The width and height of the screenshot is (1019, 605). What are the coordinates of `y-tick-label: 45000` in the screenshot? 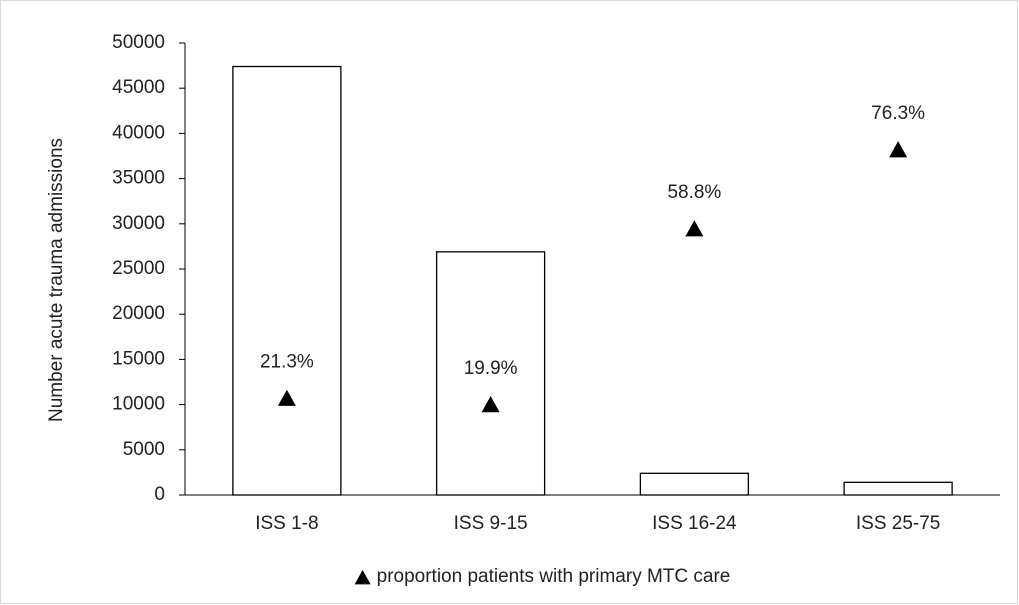 It's located at (138, 87).